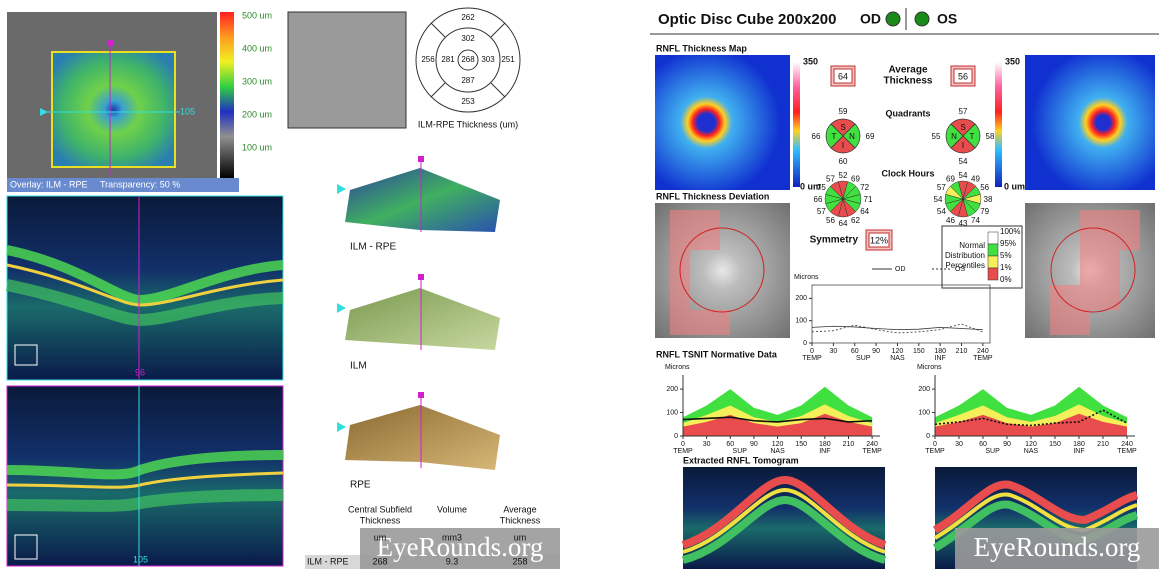 This screenshot has height=569, width=1159. What do you see at coordinates (701, 48) in the screenshot?
I see `section-title: RNFL Thickness Map` at bounding box center [701, 48].